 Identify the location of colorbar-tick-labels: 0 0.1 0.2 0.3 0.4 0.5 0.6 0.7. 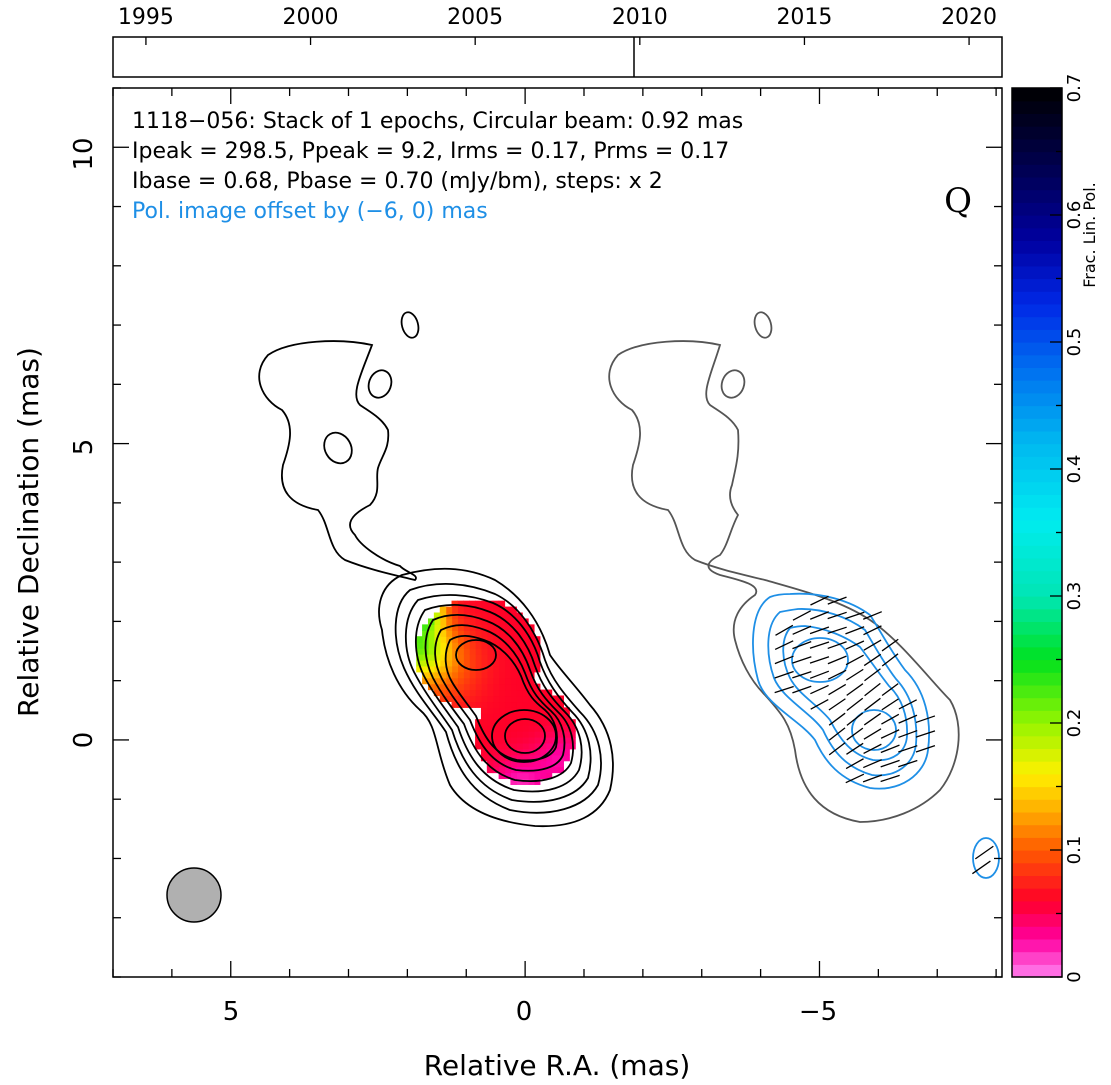
(1074, 528).